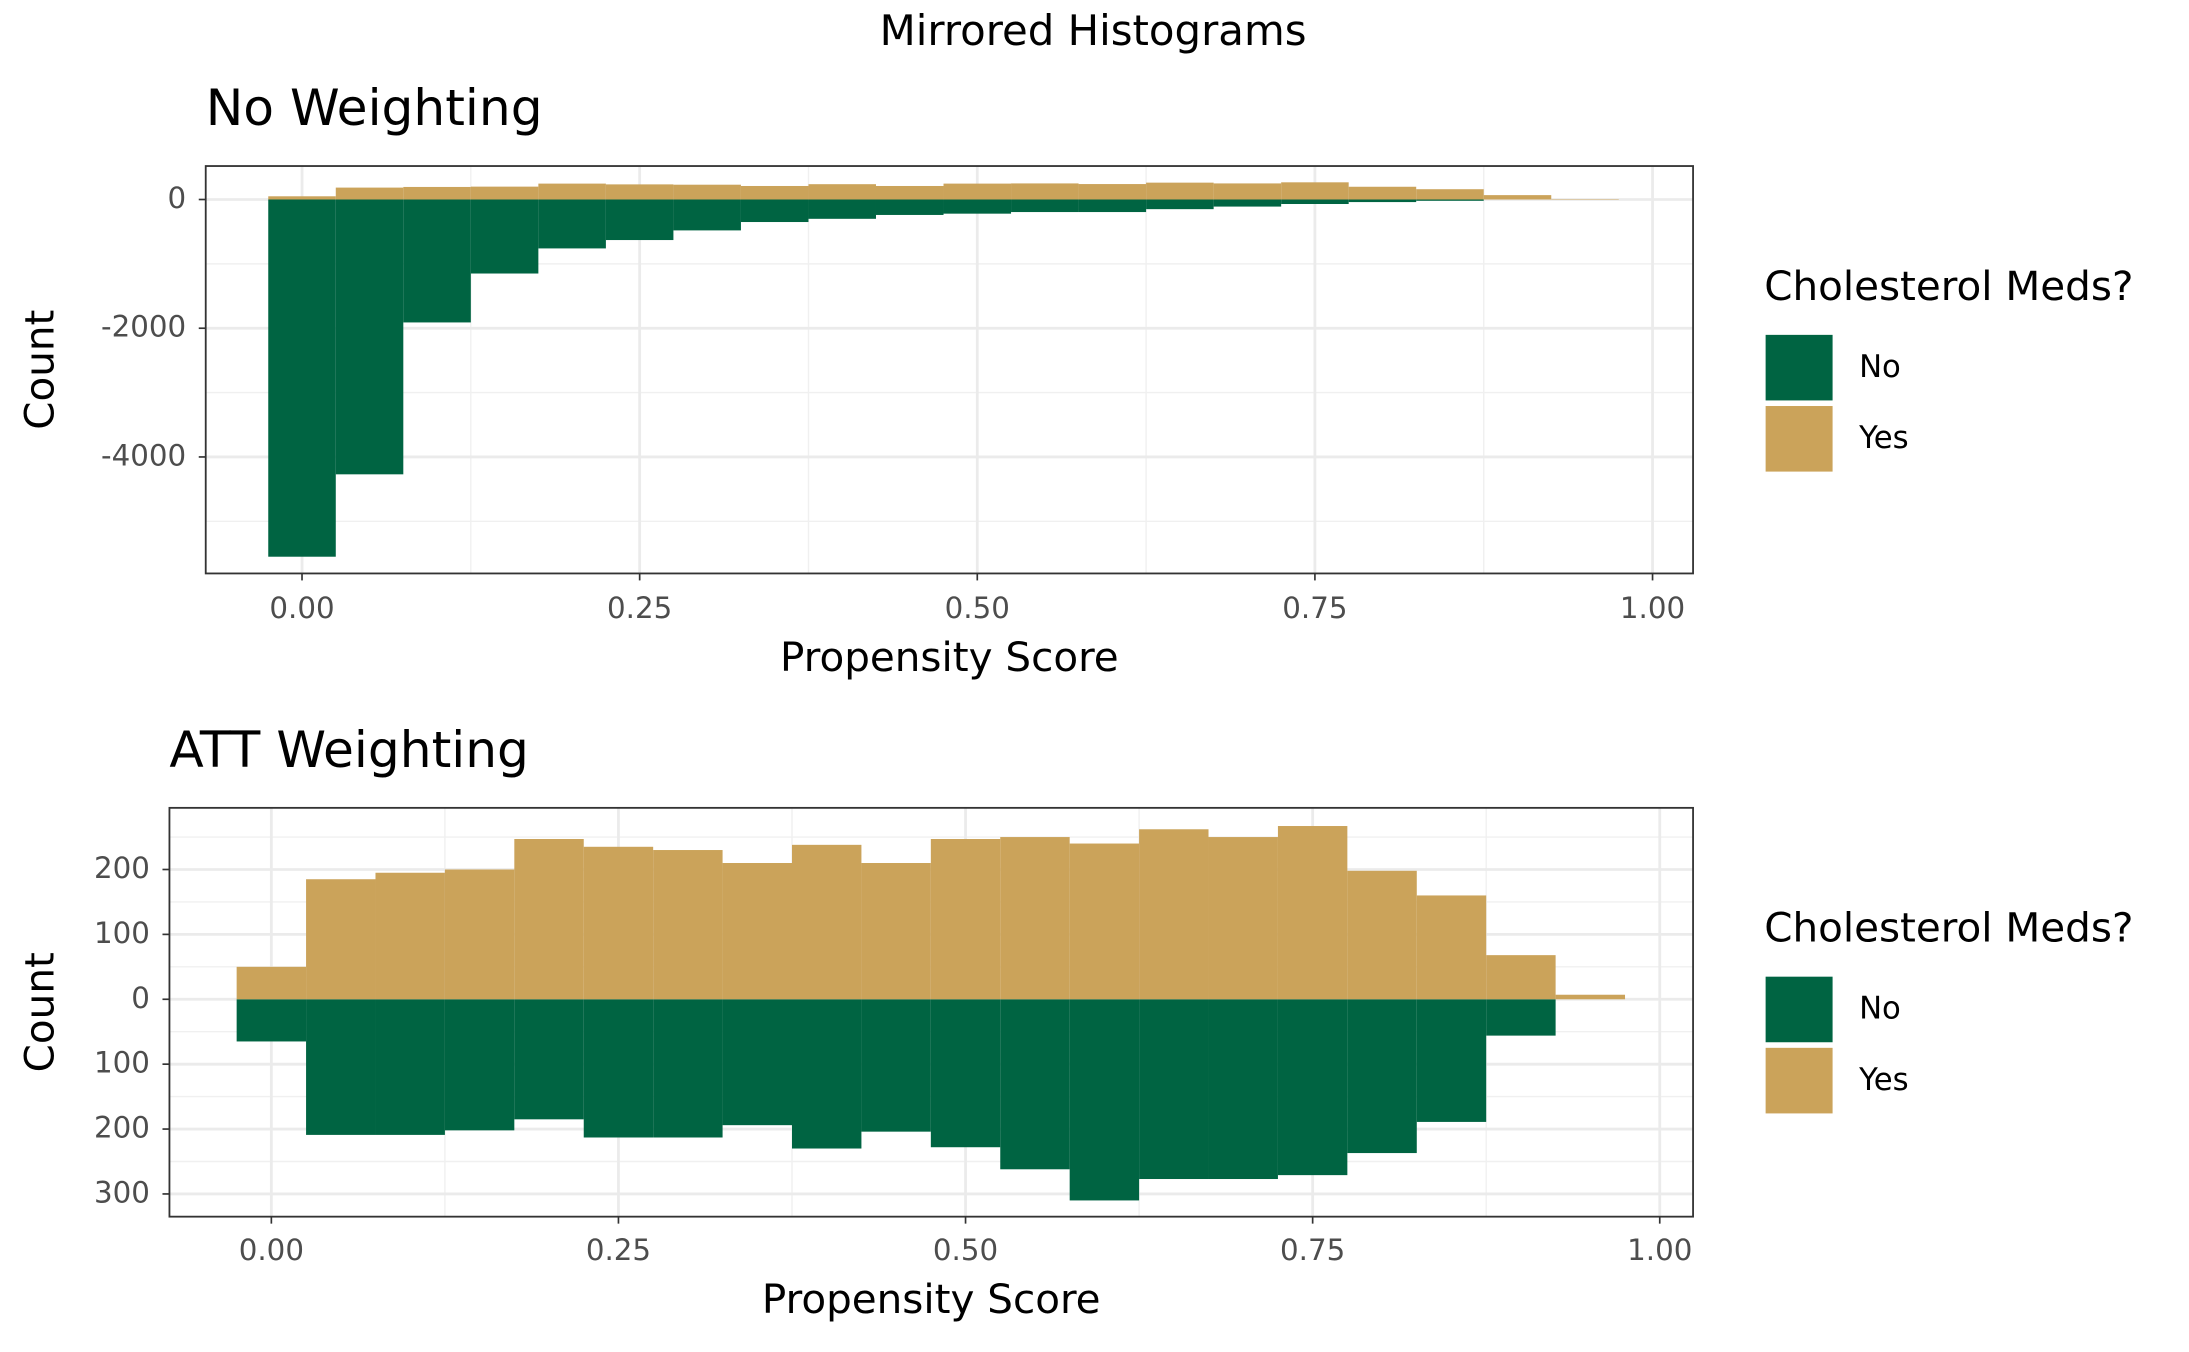  What do you see at coordinates (1948, 928) in the screenshot?
I see `legend-title: Cholesterol Meds?` at bounding box center [1948, 928].